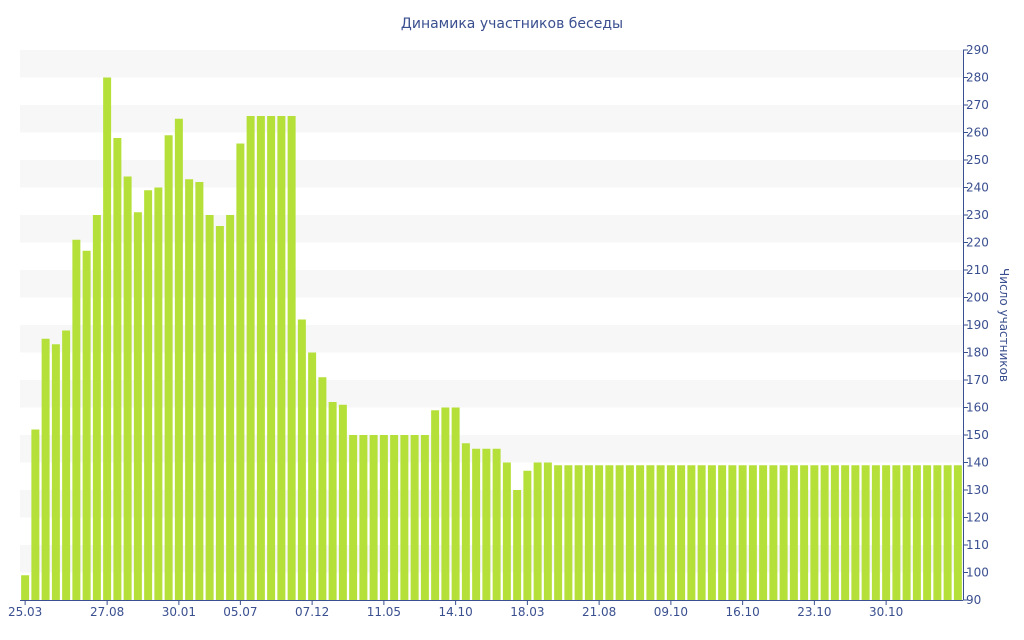 This screenshot has width=1024, height=640. Describe the element at coordinates (886, 612) in the screenshot. I see `x-tick-label: 30.10` at that location.